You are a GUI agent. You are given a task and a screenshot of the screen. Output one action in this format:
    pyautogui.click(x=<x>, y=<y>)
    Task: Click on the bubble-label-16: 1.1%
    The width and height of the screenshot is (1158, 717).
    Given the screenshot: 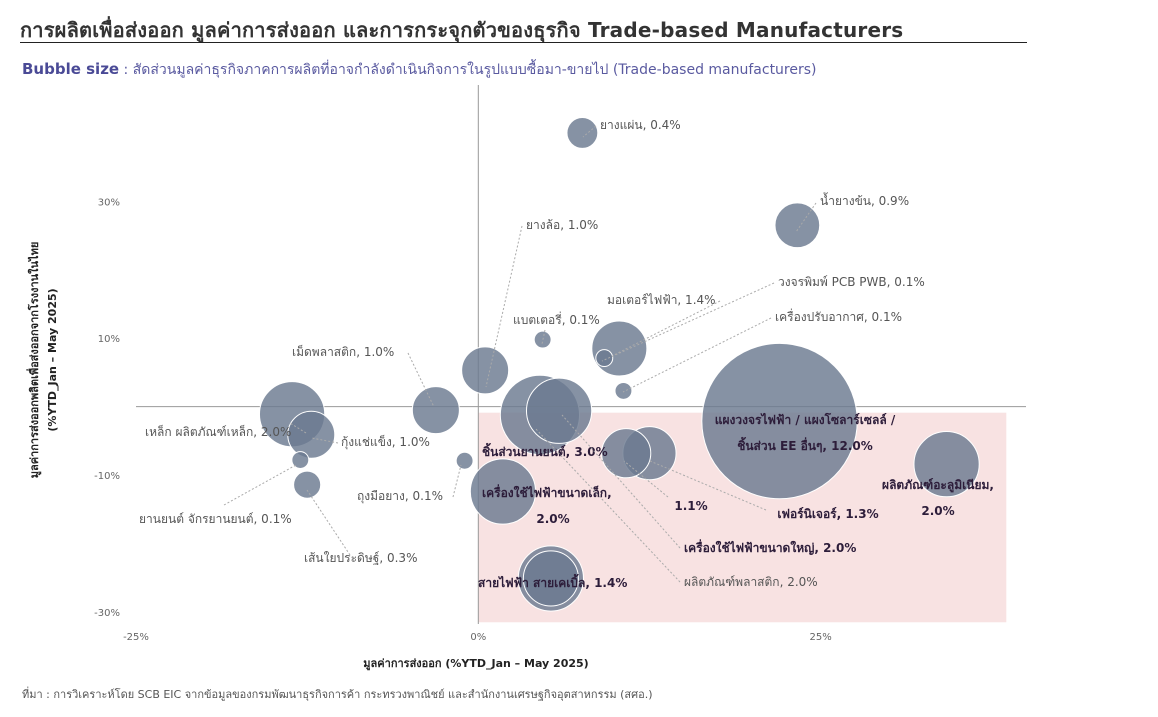 What is the action you would take?
    pyautogui.click(x=690, y=506)
    